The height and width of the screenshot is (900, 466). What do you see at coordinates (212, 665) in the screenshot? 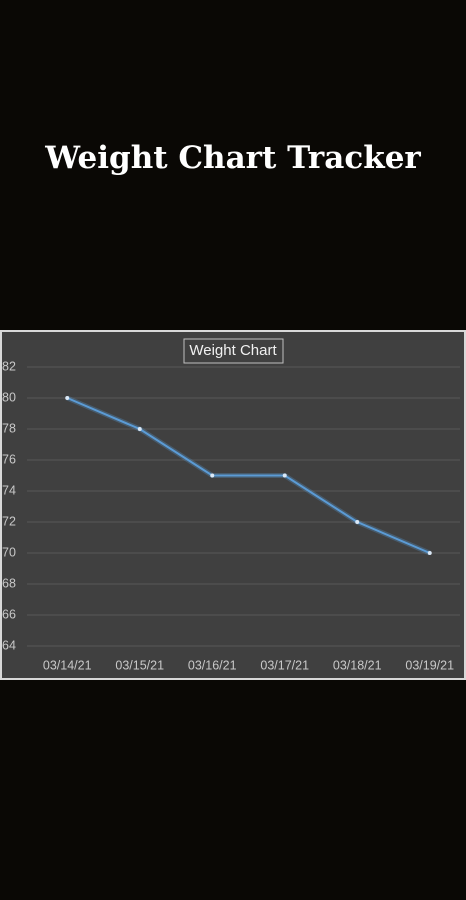
I see `x-tick-label: 03/16/21` at bounding box center [212, 665].